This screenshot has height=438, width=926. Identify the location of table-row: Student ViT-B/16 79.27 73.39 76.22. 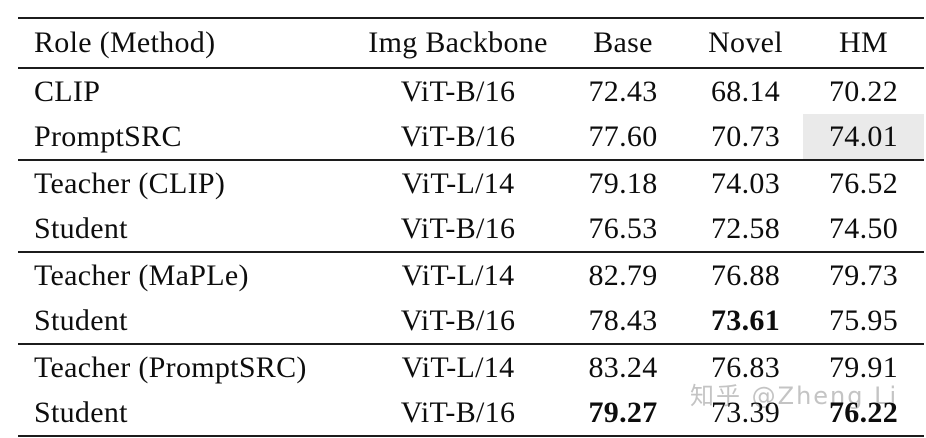
(471, 413).